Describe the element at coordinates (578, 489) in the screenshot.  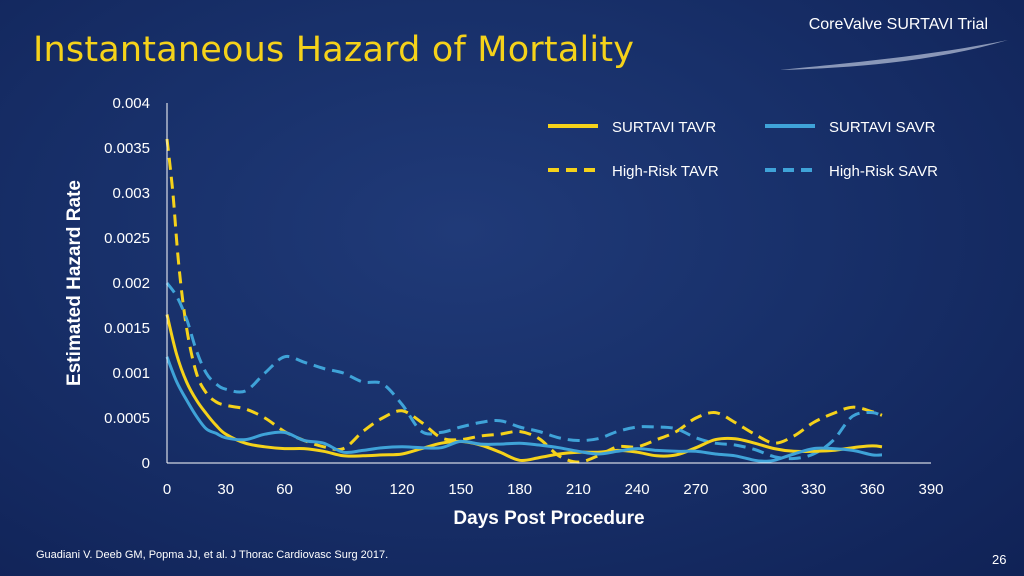
I see `x-tick-label: 210` at that location.